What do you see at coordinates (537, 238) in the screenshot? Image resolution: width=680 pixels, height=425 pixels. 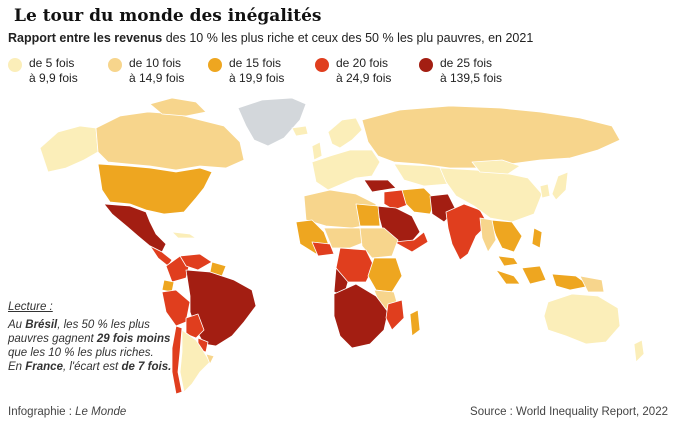 I see `philippines` at bounding box center [537, 238].